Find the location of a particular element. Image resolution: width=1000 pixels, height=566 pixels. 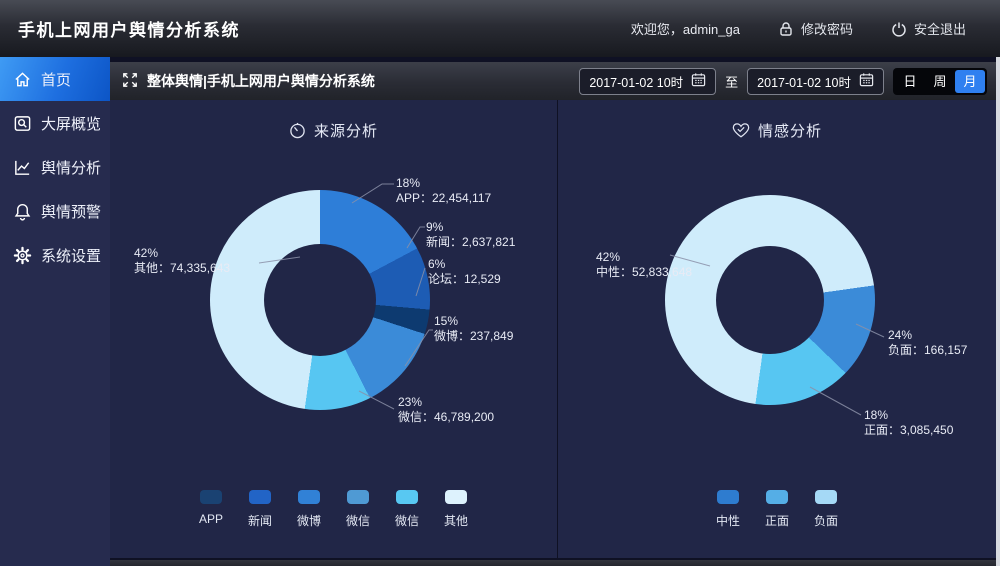

sentiment-legend: 中性 正面 负面 is located at coordinates (777, 509).